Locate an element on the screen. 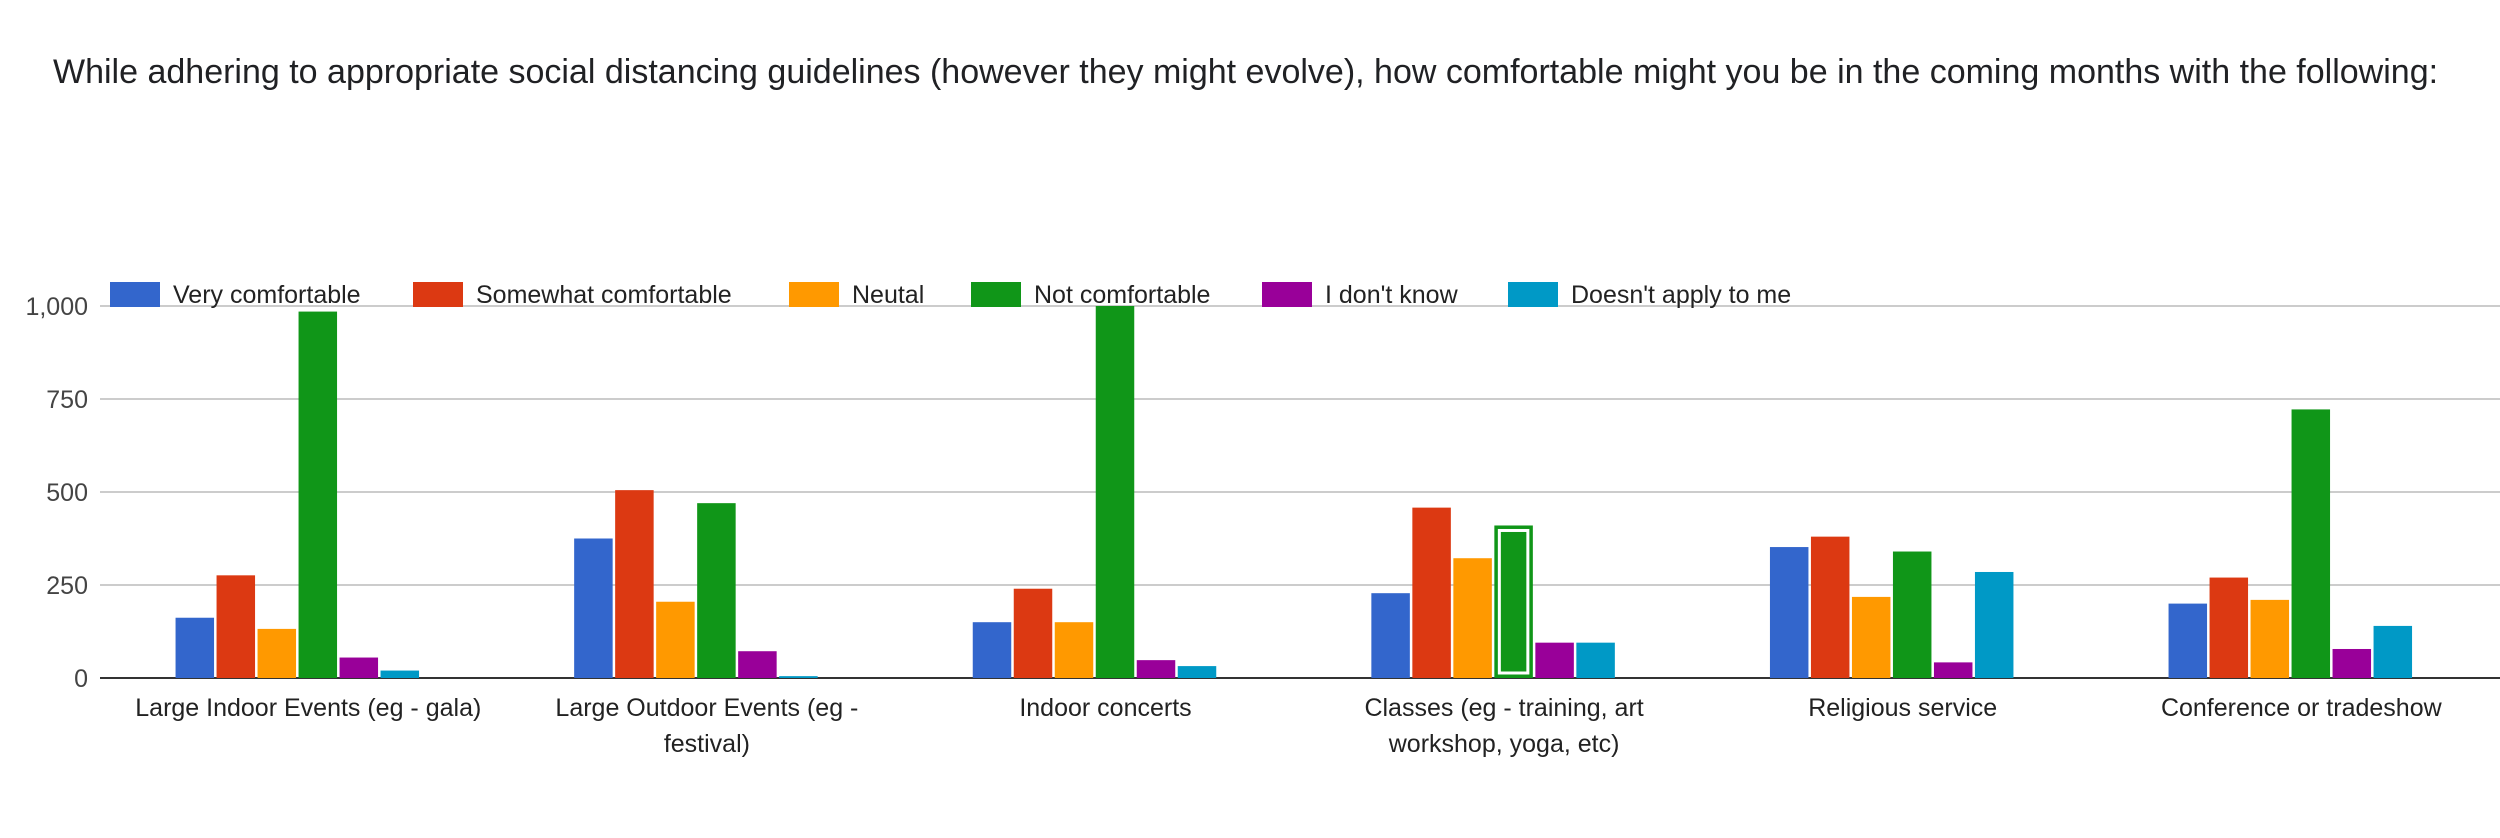 The image size is (2500, 838). y-tick-label: 1,000 is located at coordinates (56, 307).